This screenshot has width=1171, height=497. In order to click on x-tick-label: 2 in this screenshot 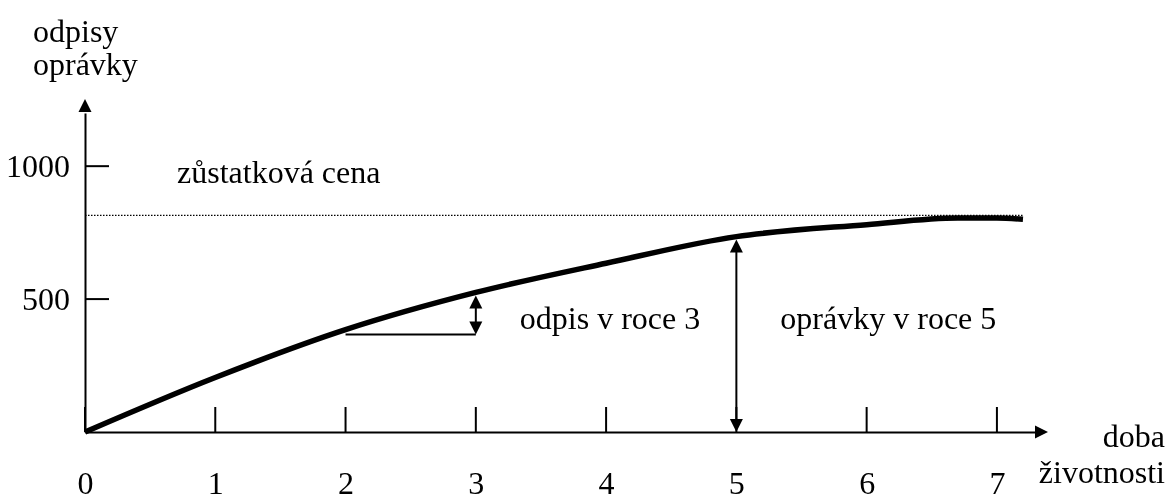, I will do `click(346, 480)`.